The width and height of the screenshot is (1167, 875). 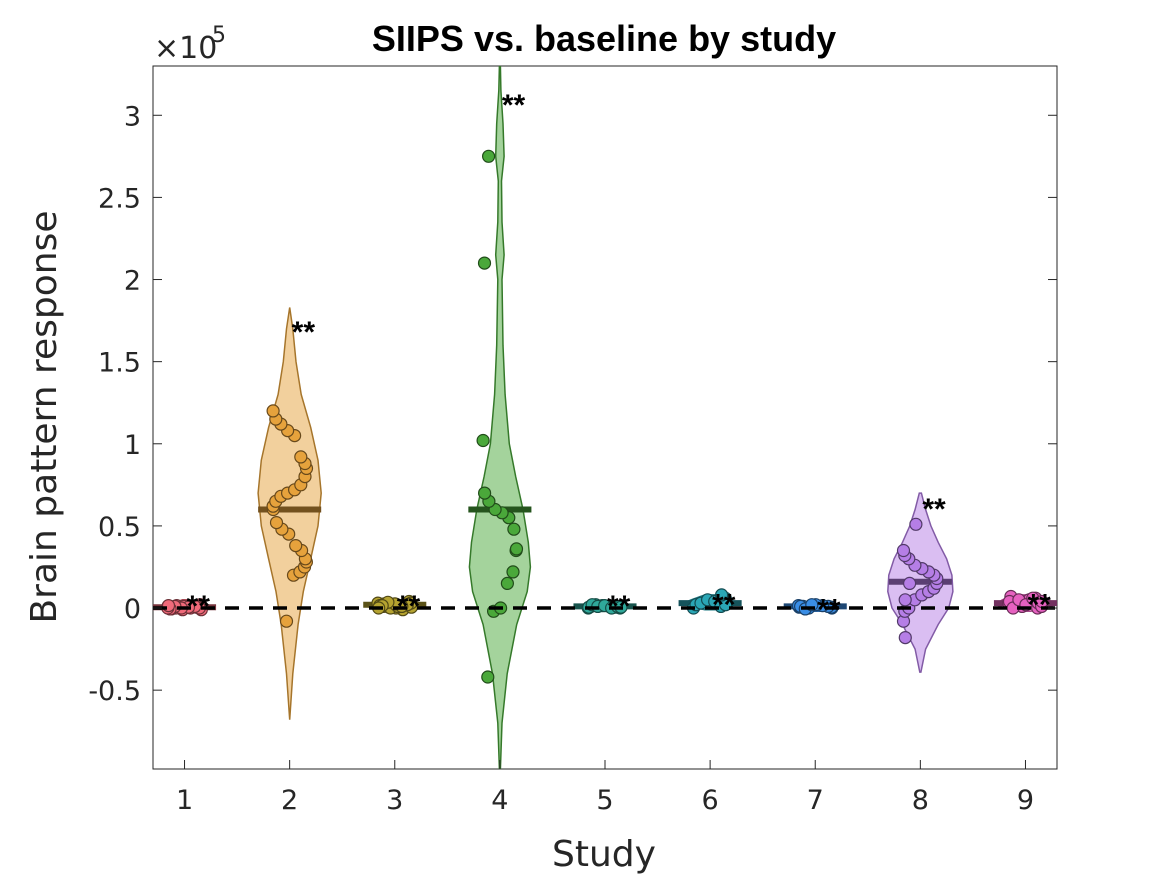 I want to click on y-tick-label: 1.5, so click(x=119, y=363).